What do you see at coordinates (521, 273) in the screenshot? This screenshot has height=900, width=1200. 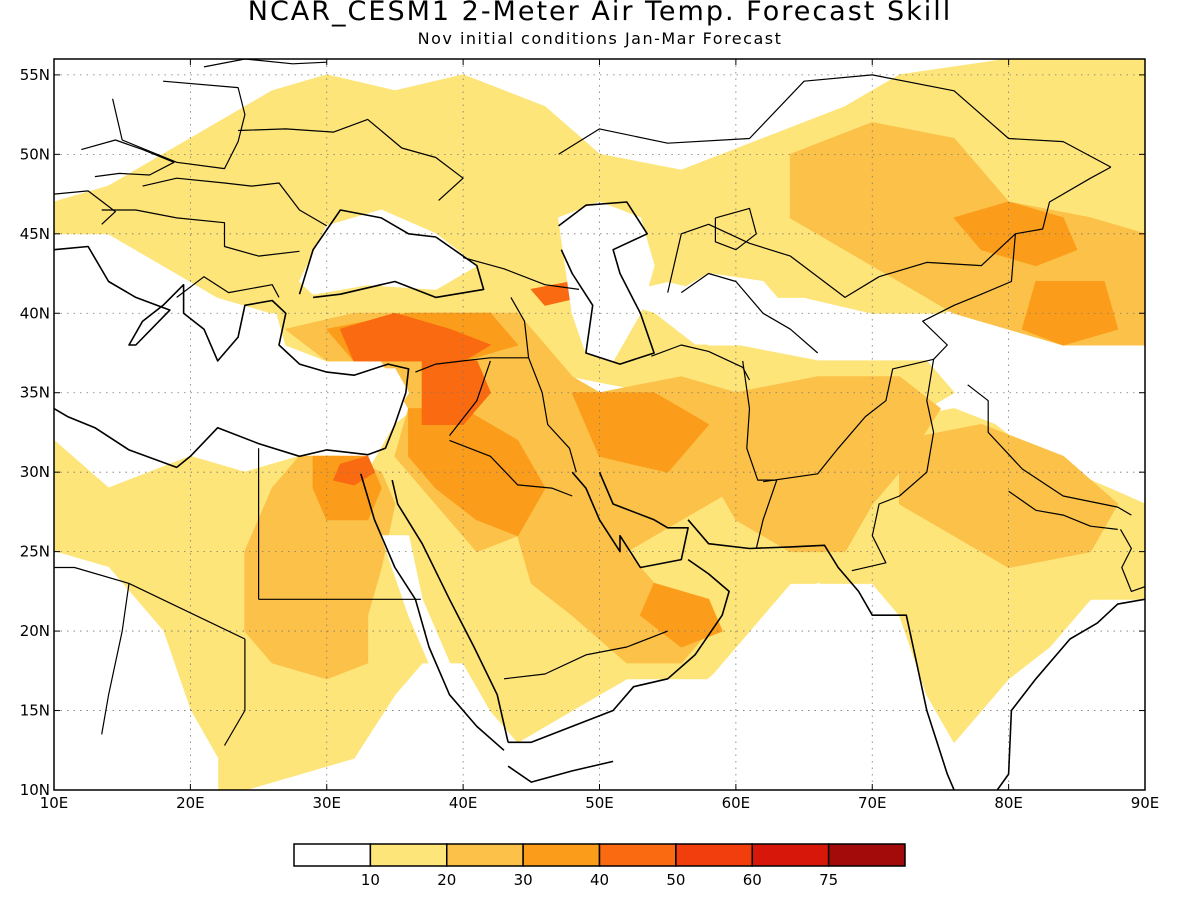 I see `border-georgia-russia` at bounding box center [521, 273].